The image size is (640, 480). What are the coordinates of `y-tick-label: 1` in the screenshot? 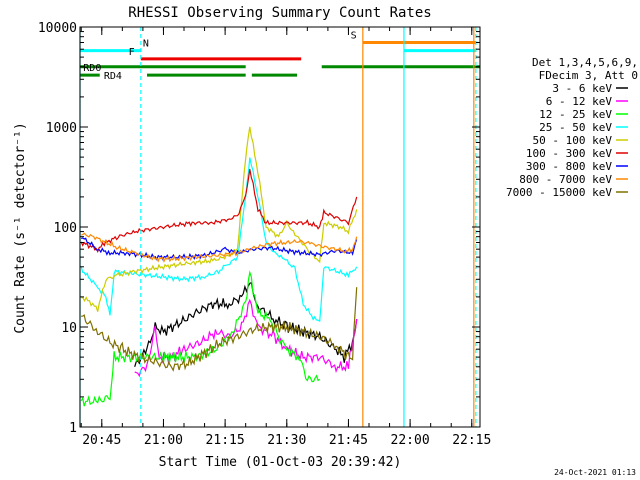 It's located at (73, 428).